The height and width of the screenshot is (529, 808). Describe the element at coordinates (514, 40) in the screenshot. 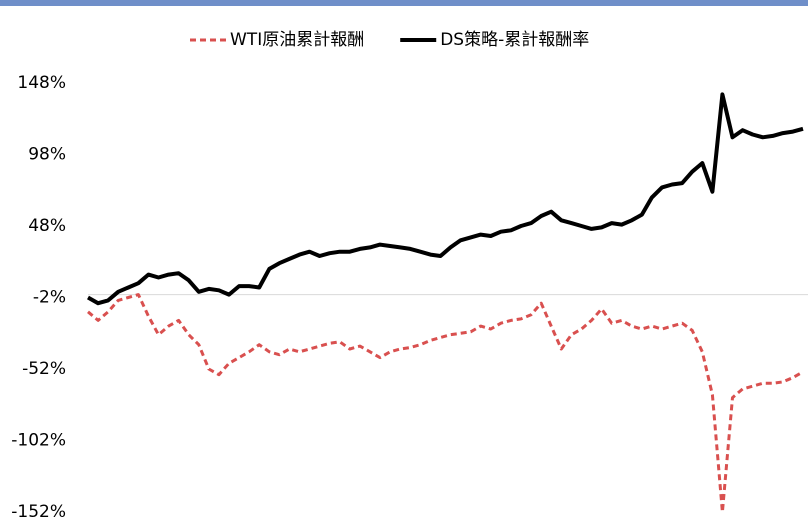

I see `legend-label: DS策略-累計報酬率` at that location.